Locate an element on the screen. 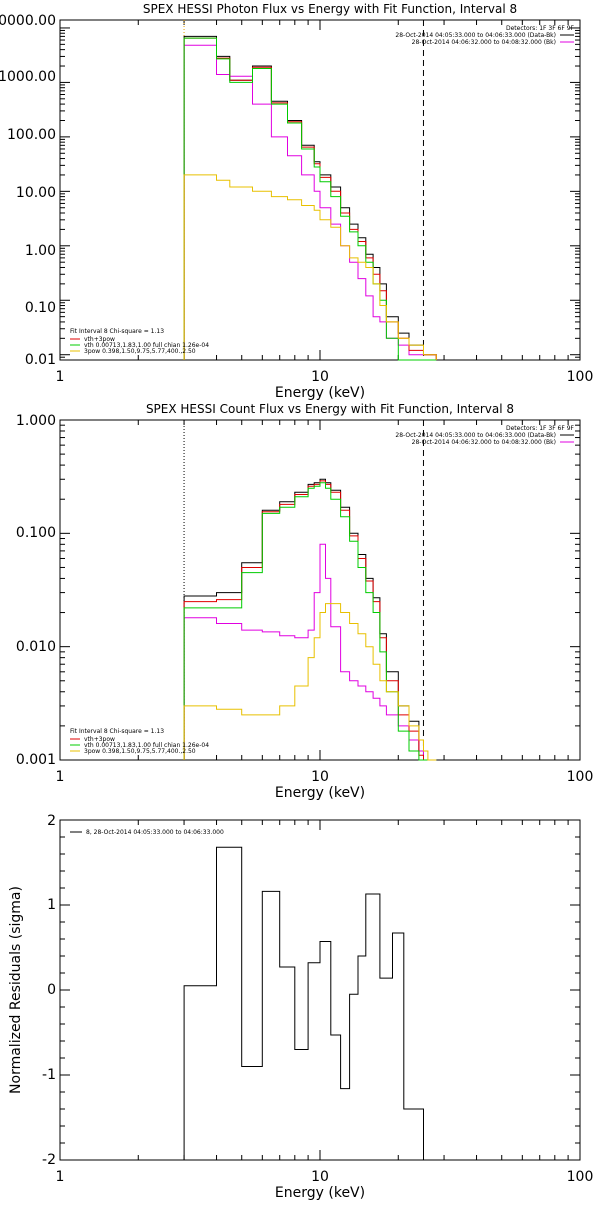  y-tick-label: 0.100 is located at coordinates (36, 533).